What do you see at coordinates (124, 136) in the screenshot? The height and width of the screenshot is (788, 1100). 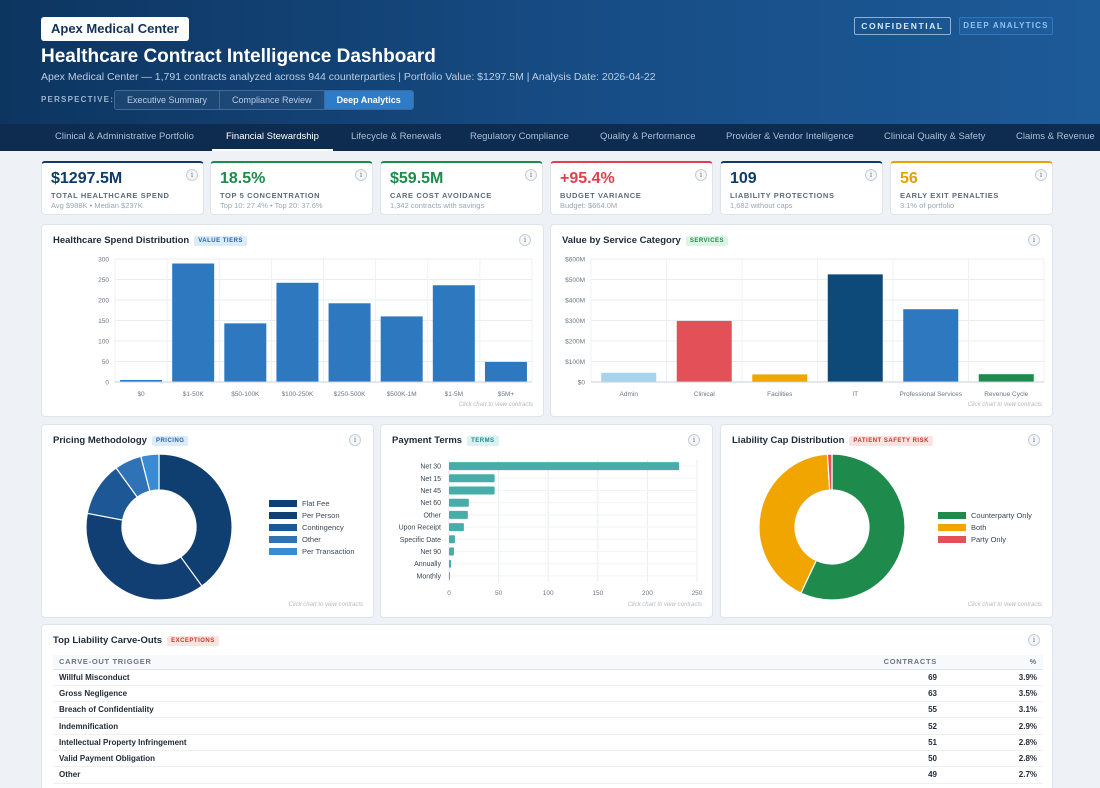 I see `tab-clinical-administrative-portfolio: Clinical & Administrative Portfolio` at bounding box center [124, 136].